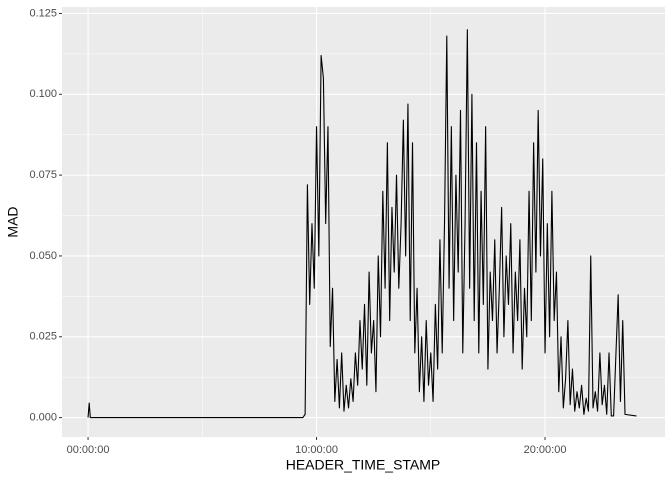 Image resolution: width=672 pixels, height=485 pixels. I want to click on x-tick-label: 20:00:00, so click(545, 450).